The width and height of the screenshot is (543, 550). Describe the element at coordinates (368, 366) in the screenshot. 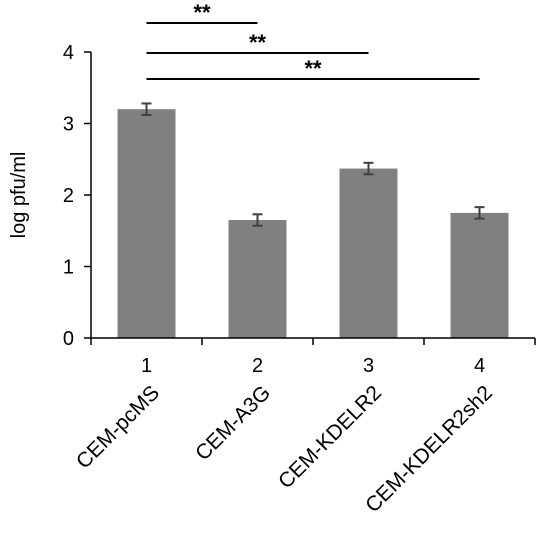

I see `x-tick-label: 3` at that location.